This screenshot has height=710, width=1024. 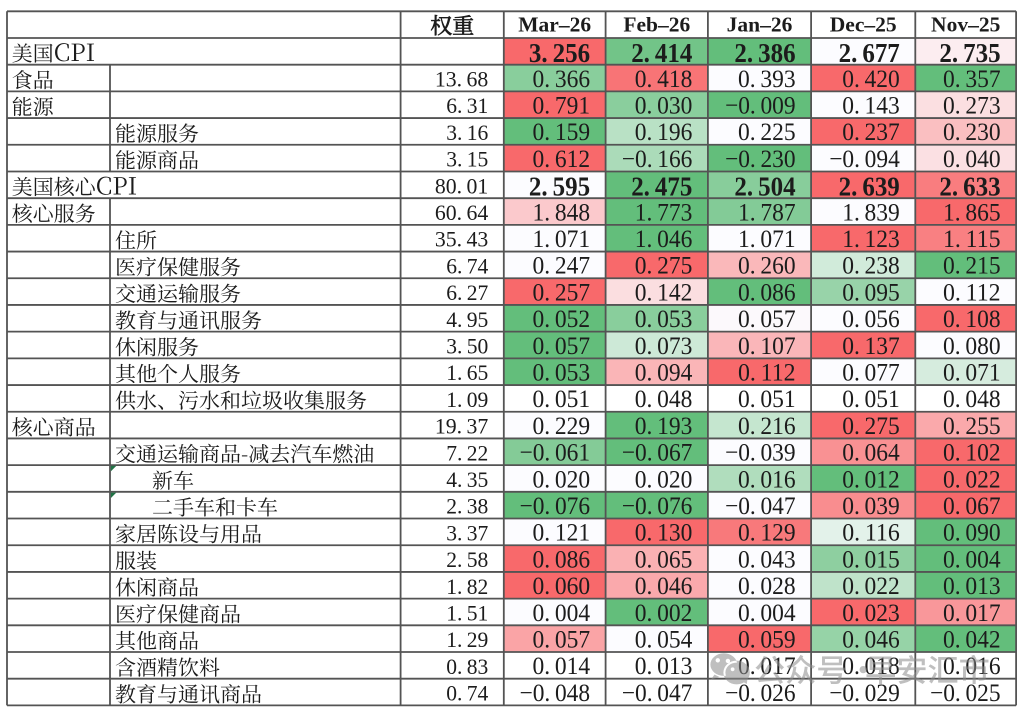 What do you see at coordinates (972, 640) in the screenshot?
I see `svg-text: 0. 042` at bounding box center [972, 640].